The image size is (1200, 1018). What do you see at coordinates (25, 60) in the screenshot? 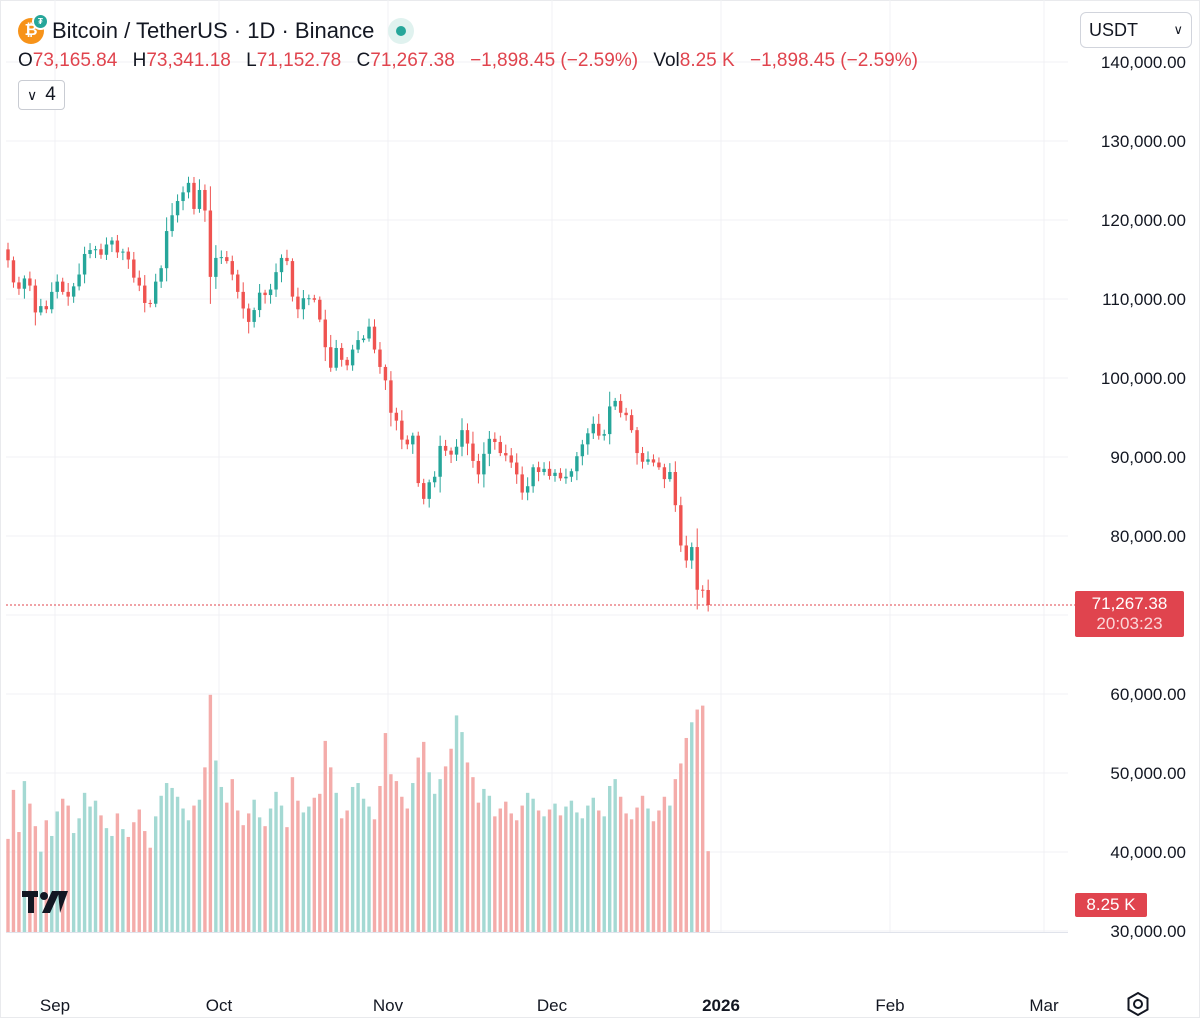
I see `open-label: O` at bounding box center [25, 60].